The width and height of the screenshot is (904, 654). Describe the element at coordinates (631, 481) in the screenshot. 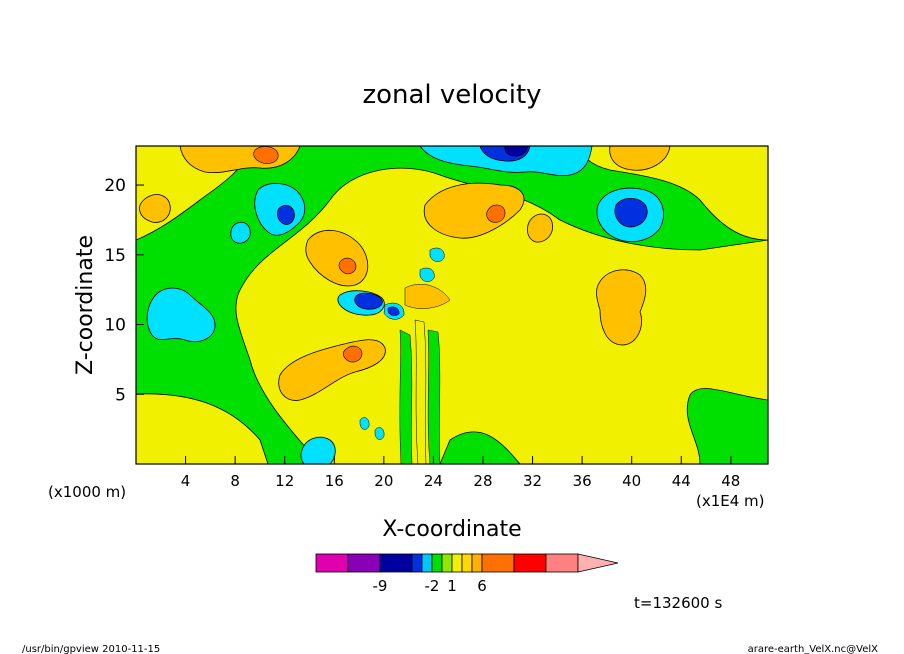

I see `x-tick-label: 40` at that location.